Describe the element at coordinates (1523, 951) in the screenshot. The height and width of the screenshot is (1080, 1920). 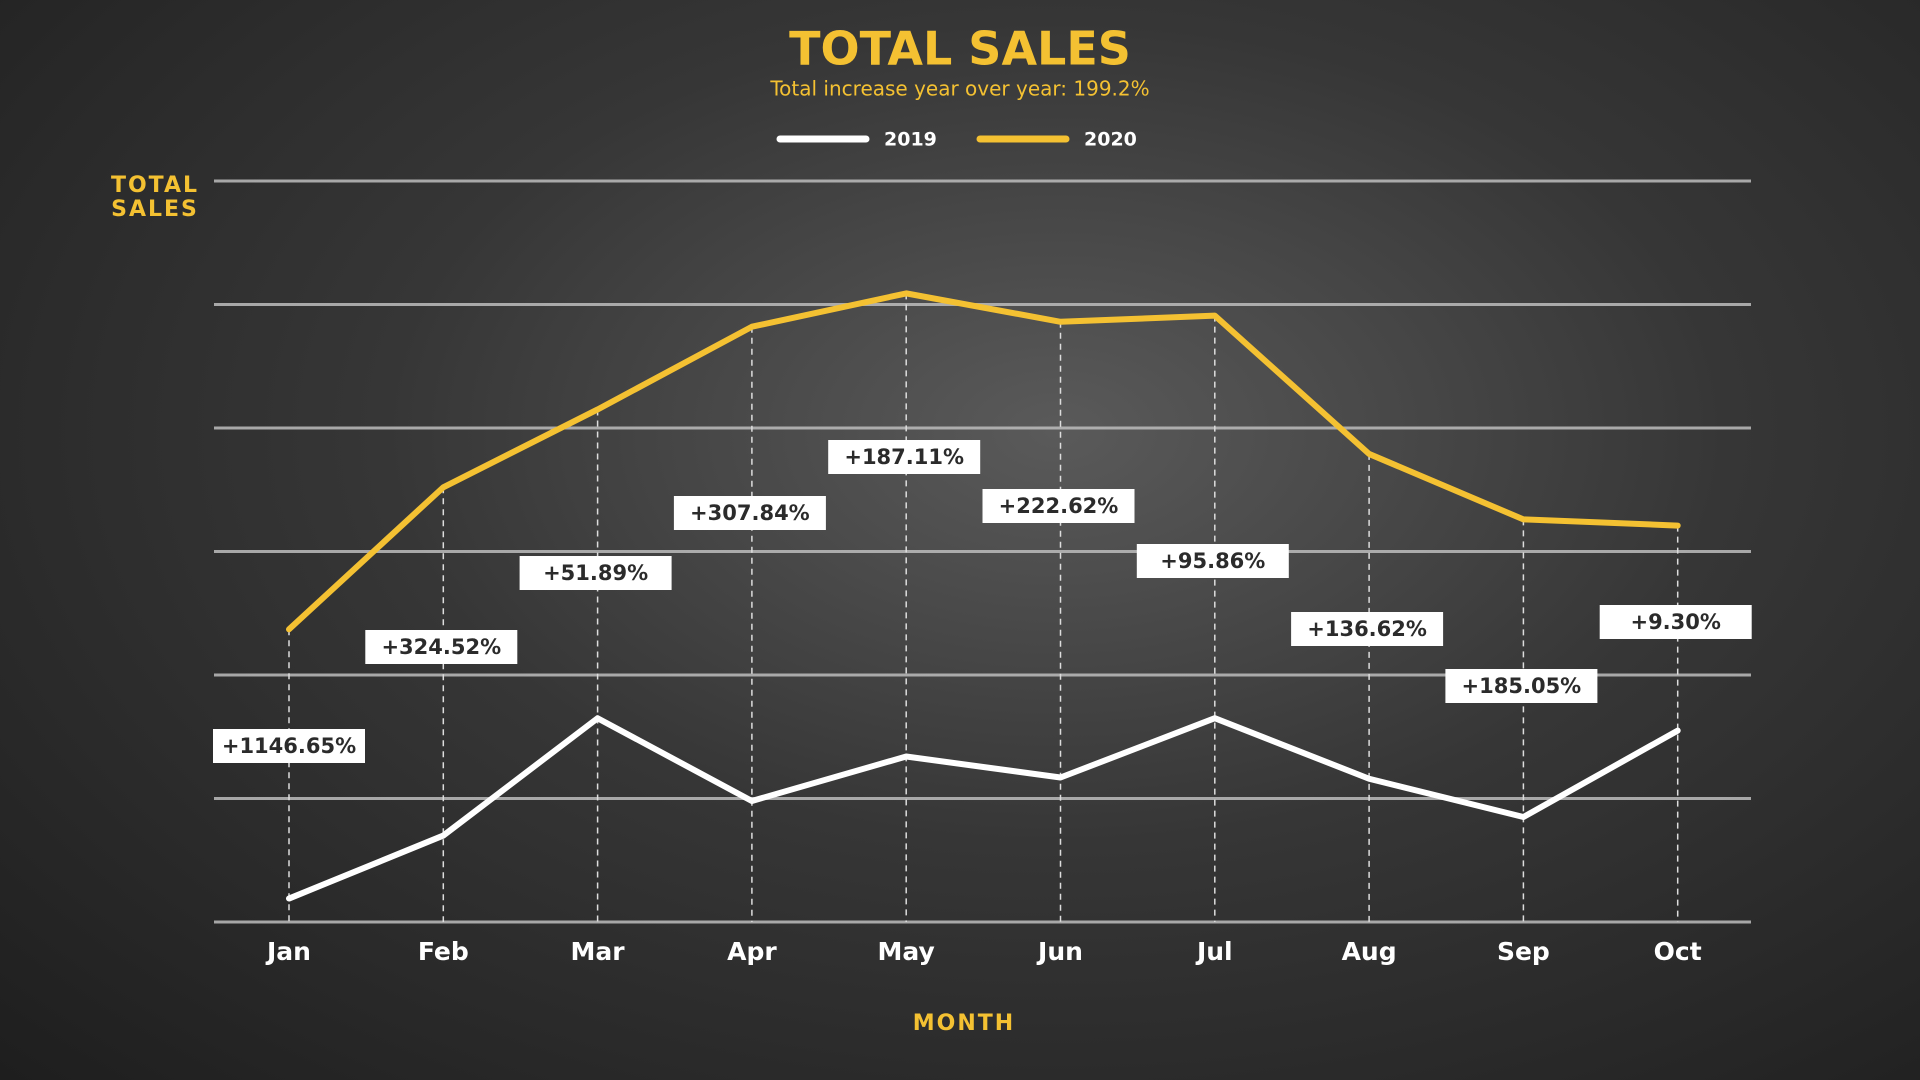
I see `x-tick-label: Sep` at that location.